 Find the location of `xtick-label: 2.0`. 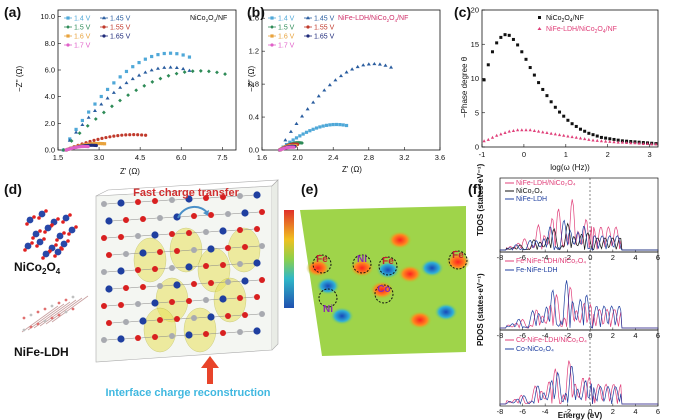

xtick-label: 2.0 is located at coordinates (297, 157).